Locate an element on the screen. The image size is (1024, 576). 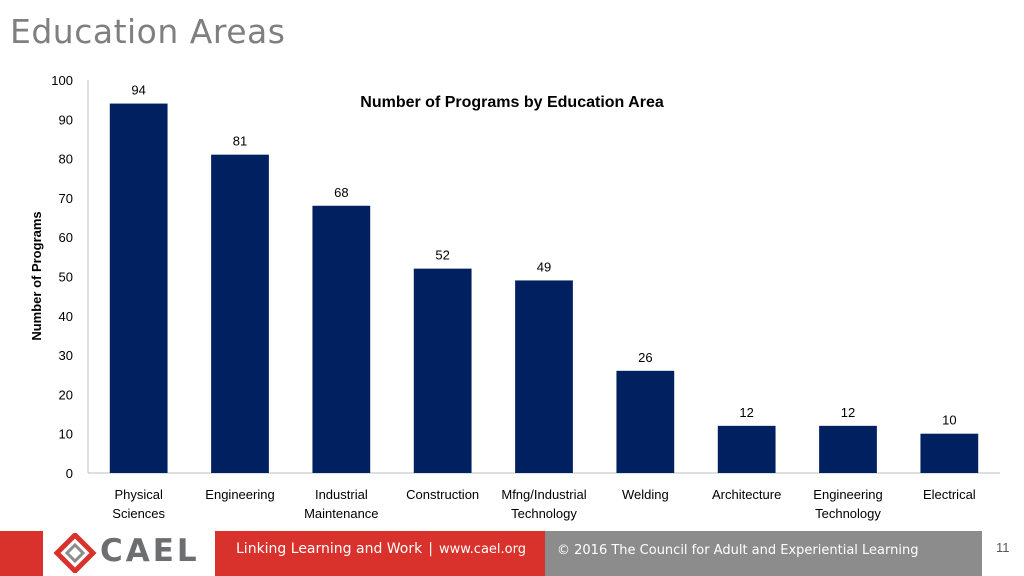
y-tick-label: 20 is located at coordinates (66, 394).